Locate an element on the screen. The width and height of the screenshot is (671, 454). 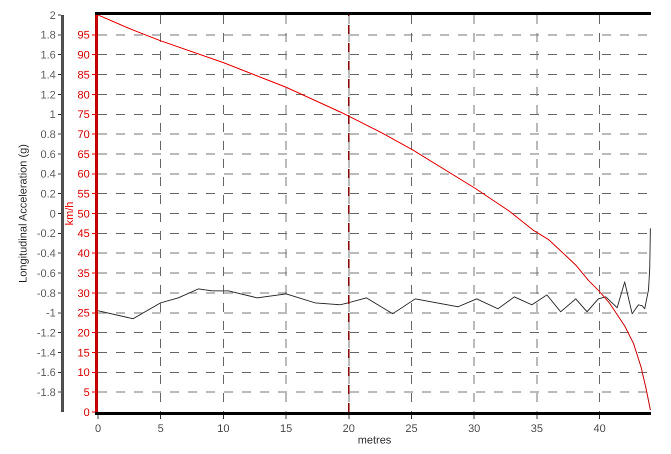
y2-tick-label: 35 is located at coordinates (84, 274).